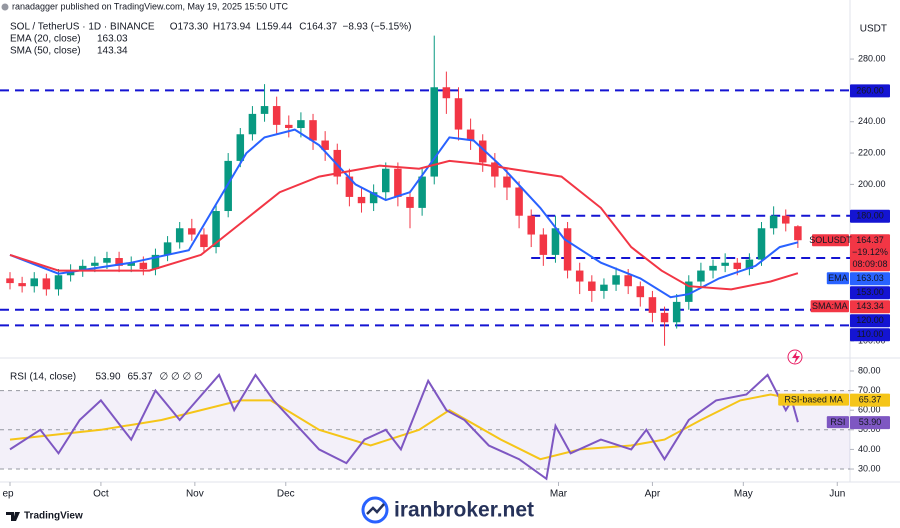 This screenshot has width=900, height=528. What do you see at coordinates (869, 449) in the screenshot?
I see `y-tick-label: 40.00` at bounding box center [869, 449].